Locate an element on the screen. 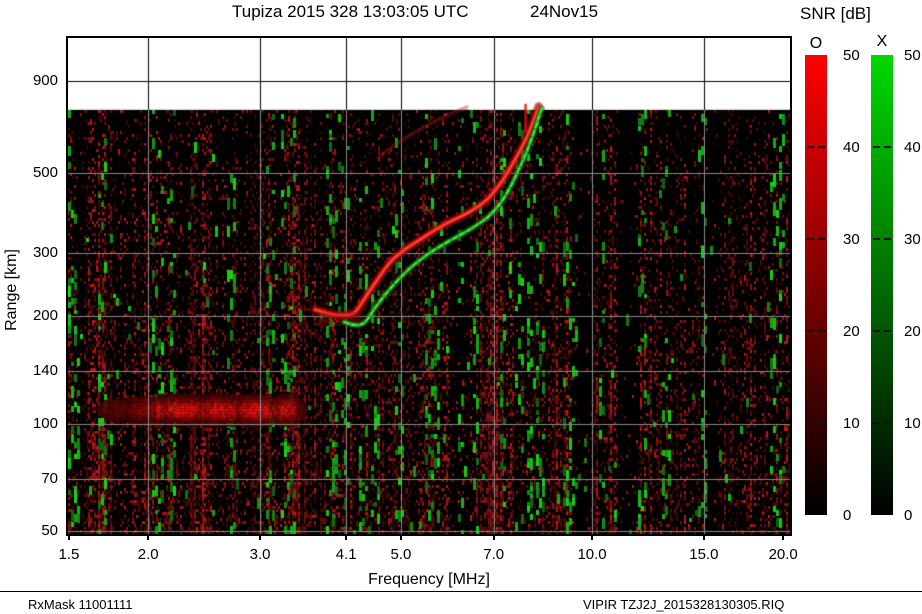 The height and width of the screenshot is (614, 922). plot-date: 24Nov15 is located at coordinates (564, 11).